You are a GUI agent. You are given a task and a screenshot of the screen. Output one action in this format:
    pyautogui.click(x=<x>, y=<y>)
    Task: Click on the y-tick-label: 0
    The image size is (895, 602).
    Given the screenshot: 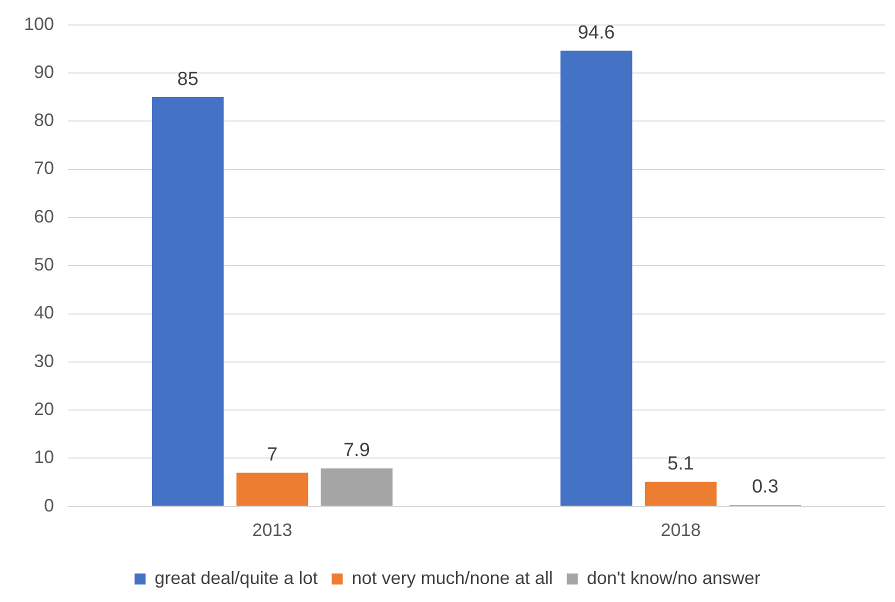 What is the action you would take?
    pyautogui.click(x=49, y=505)
    